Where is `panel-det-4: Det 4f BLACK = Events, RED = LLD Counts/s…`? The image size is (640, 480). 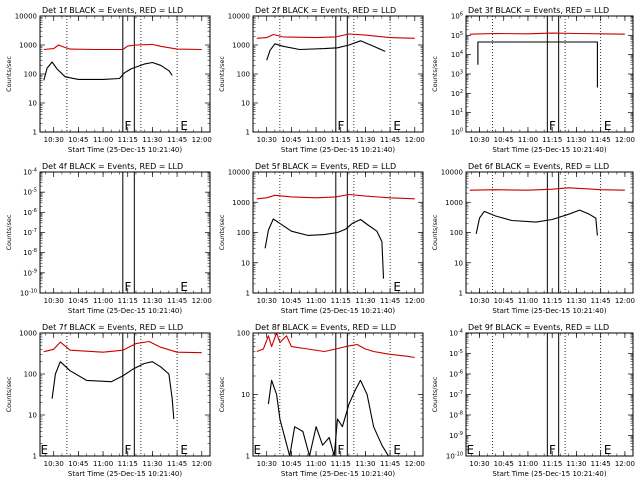 panel-det-4: Det 4f BLACK = Events, RED = LLD Counts/s… is located at coordinates (108, 238).